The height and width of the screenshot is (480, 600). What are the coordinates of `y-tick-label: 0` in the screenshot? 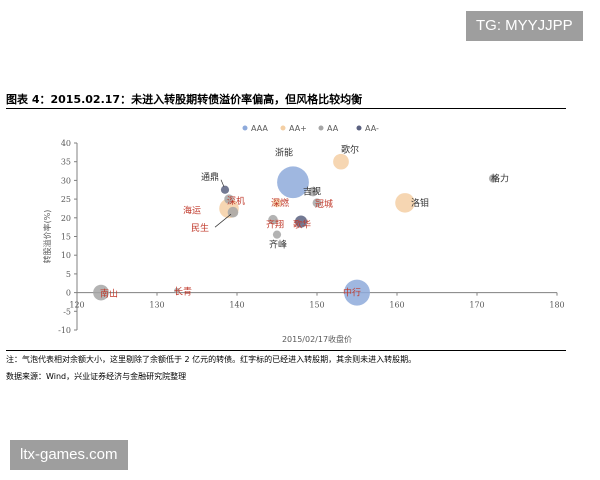 It's located at (68, 293).